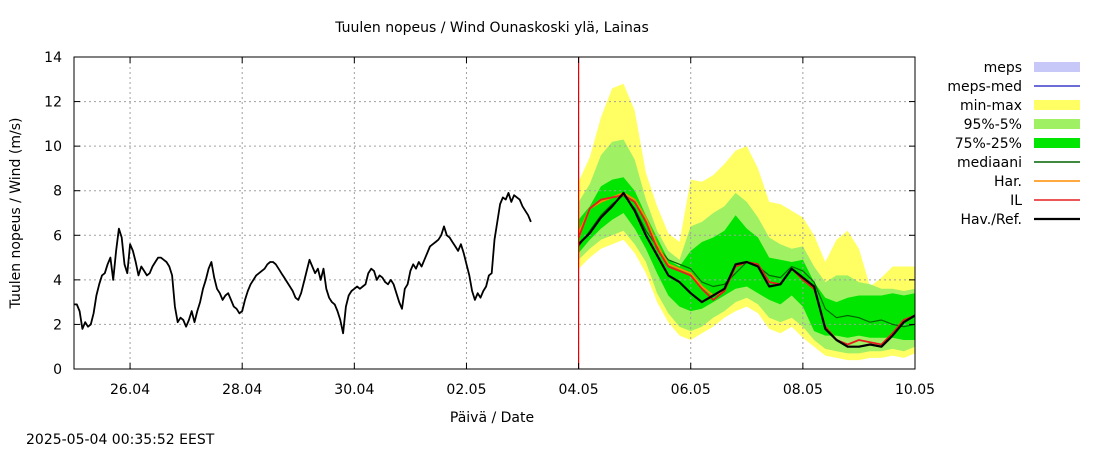 This screenshot has height=450, width=1100. Describe the element at coordinates (746, 269) in the screenshot. I see `series-observed-forecast-period` at that location.